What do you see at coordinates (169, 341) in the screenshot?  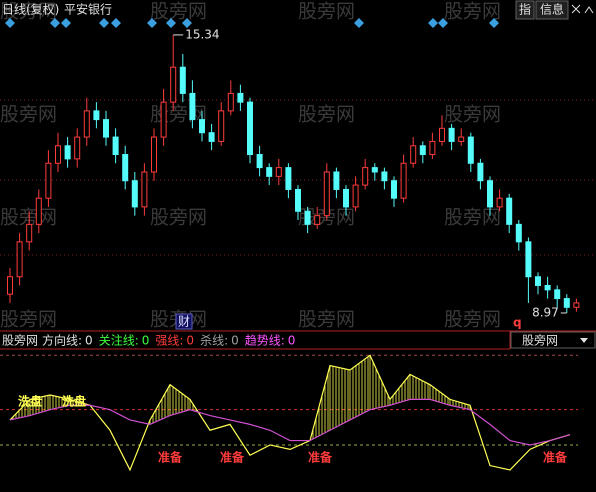 I see `legend-name: 强线:` at bounding box center [169, 341].